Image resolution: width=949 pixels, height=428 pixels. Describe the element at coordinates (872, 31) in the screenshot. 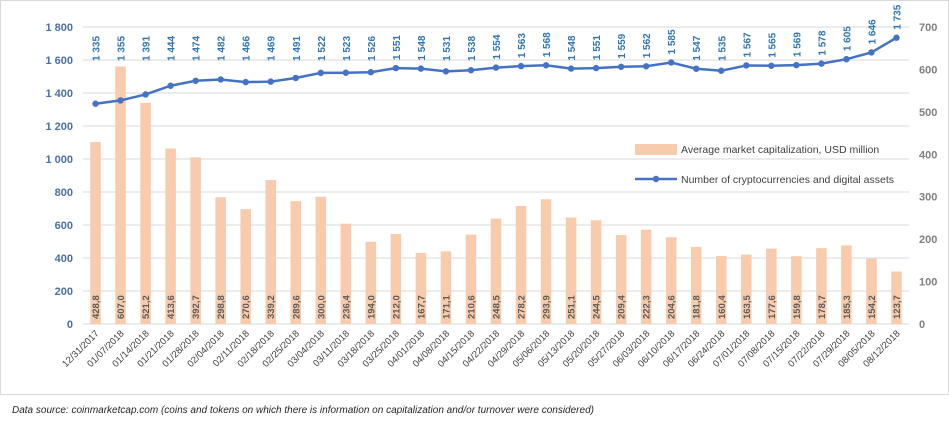

I see `line-data-label: 1 646` at that location.